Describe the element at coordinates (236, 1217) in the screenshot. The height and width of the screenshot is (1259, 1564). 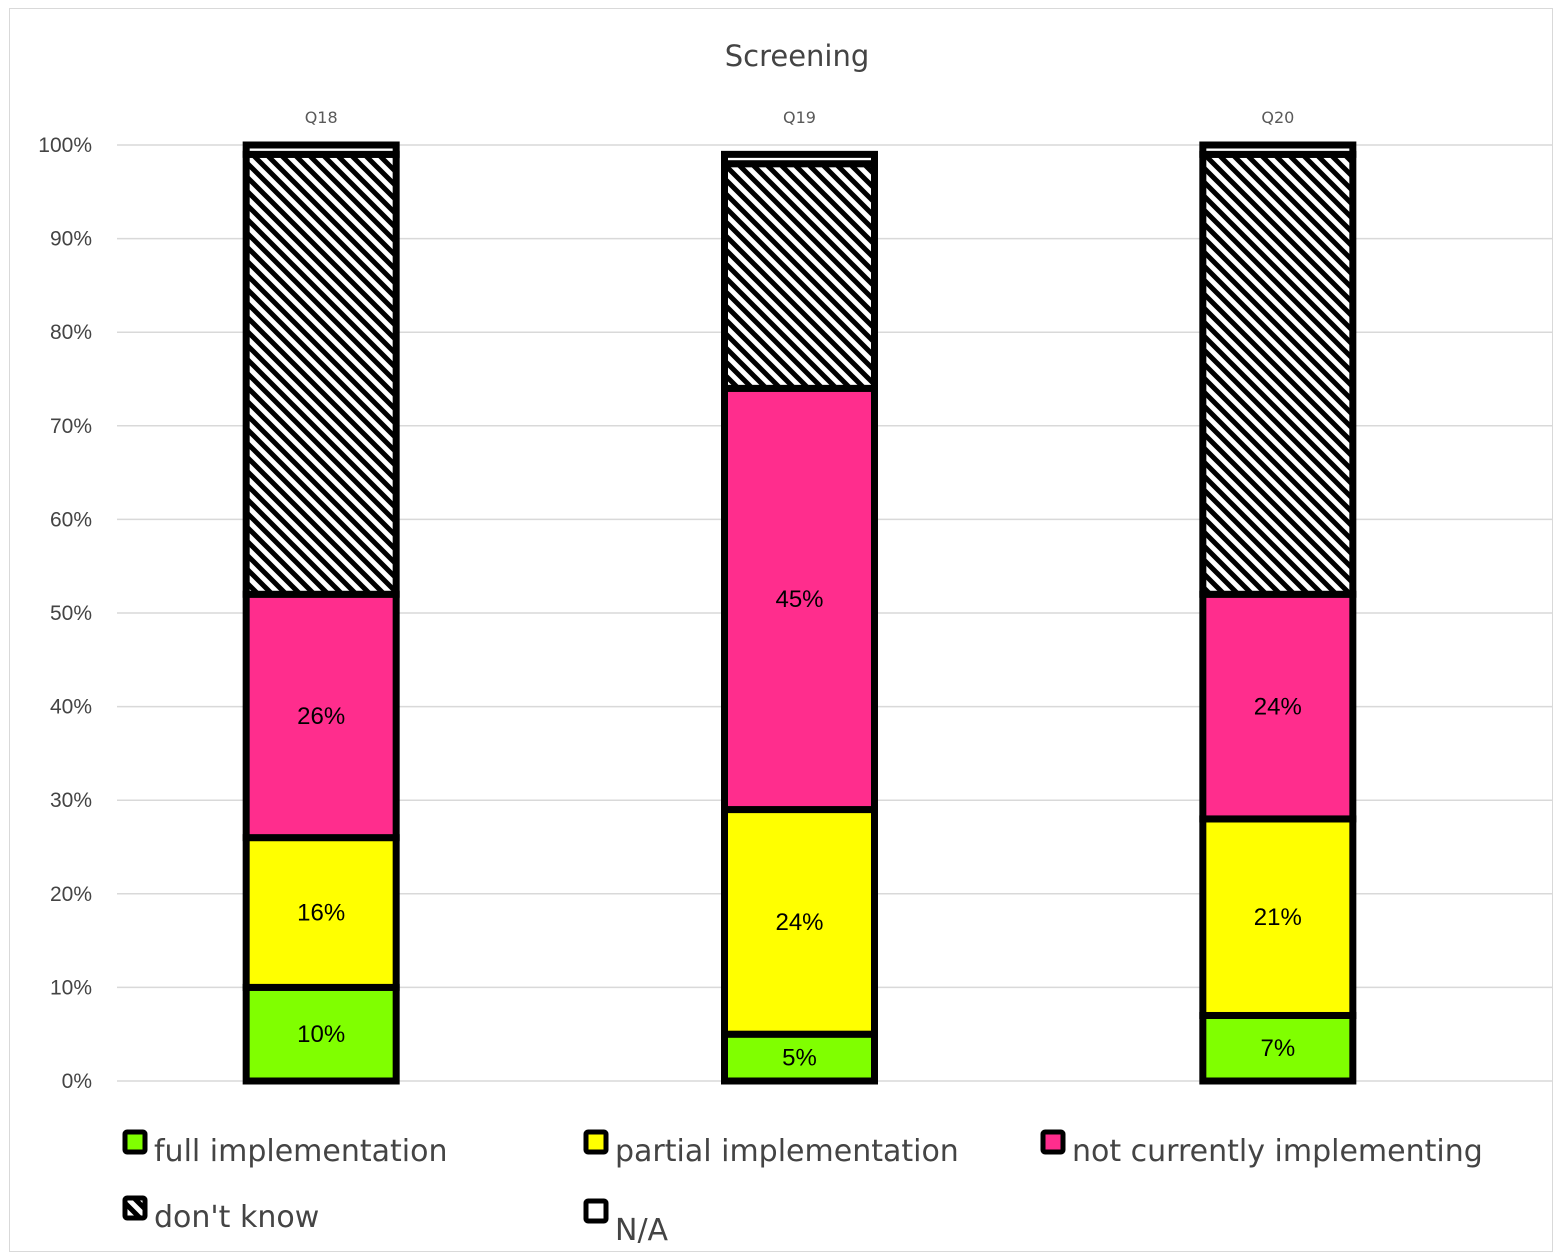
I see `legend-label: don't know` at that location.